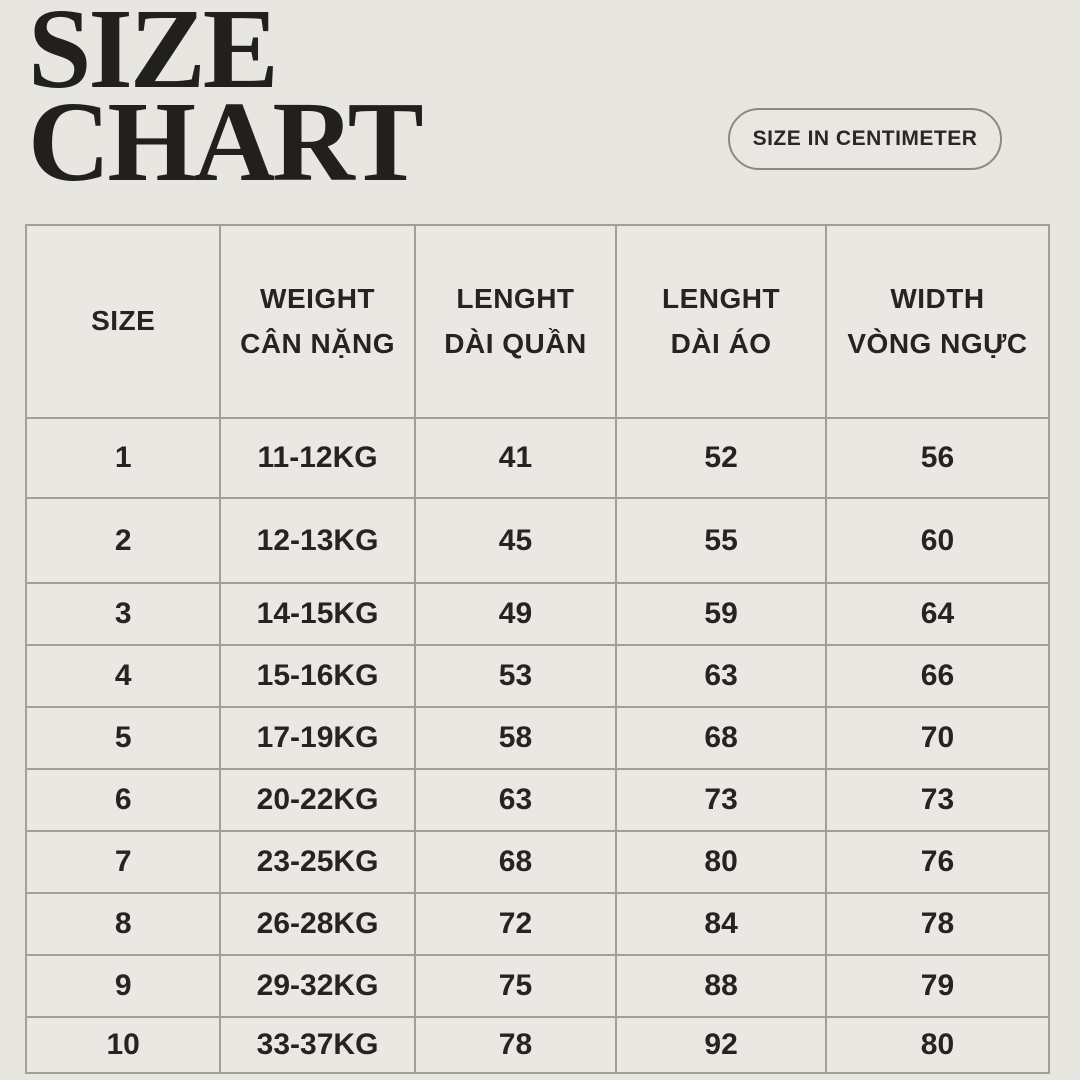 The image size is (1080, 1080). I want to click on table-row: 2 12-13KG 45 55 60, so click(537, 540).